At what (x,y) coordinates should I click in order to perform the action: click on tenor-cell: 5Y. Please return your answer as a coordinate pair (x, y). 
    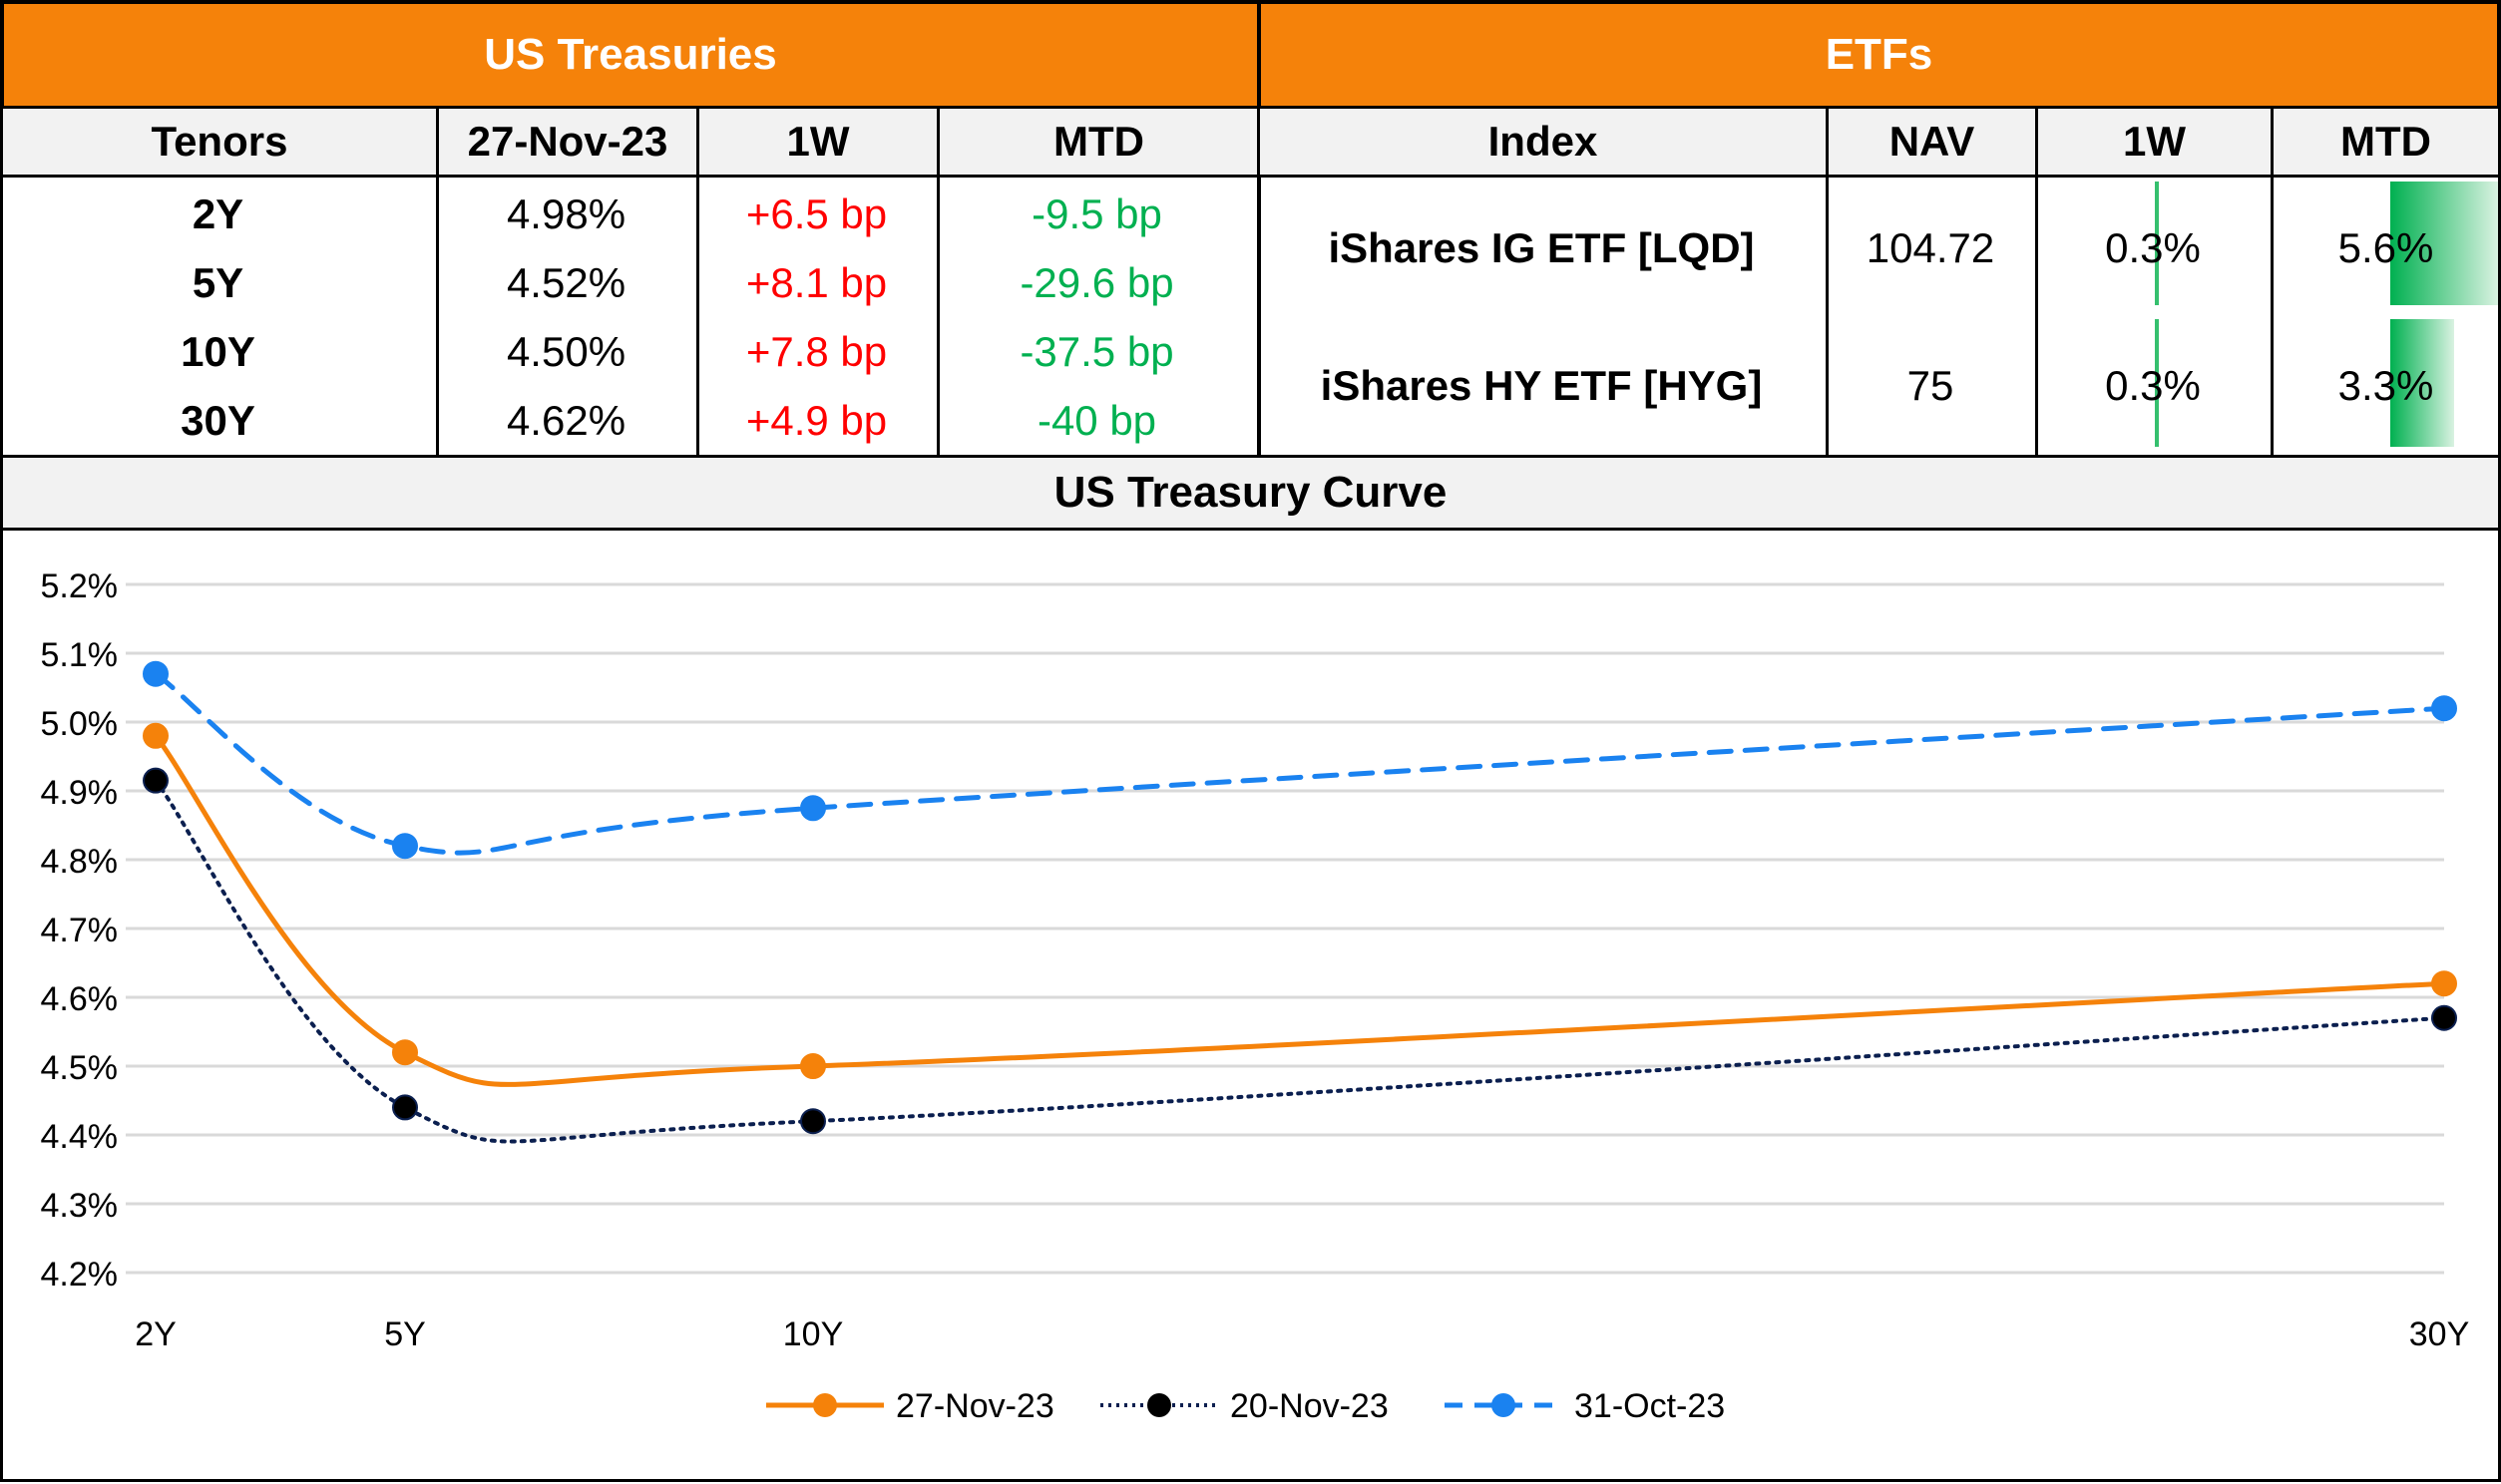
    Looking at the image, I should click on (218, 282).